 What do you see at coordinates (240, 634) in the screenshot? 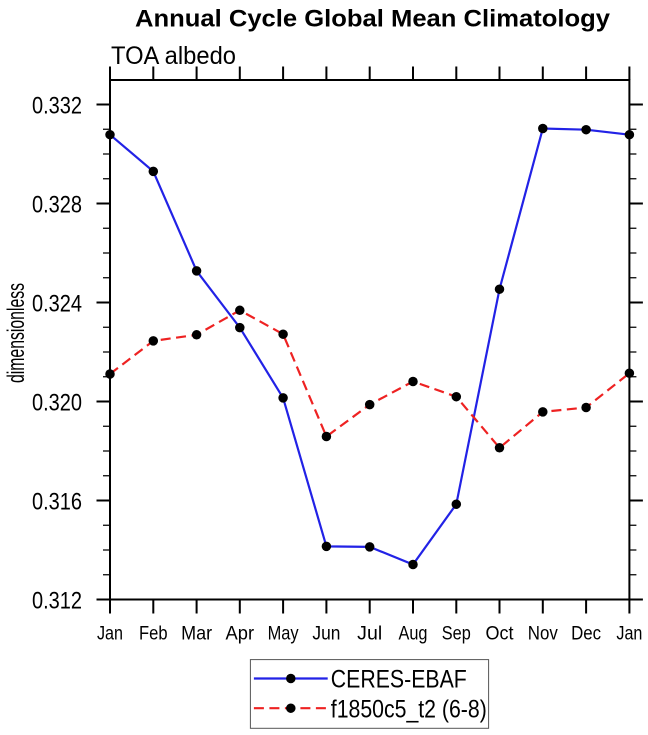
I see `svg-text: Apr` at bounding box center [240, 634].